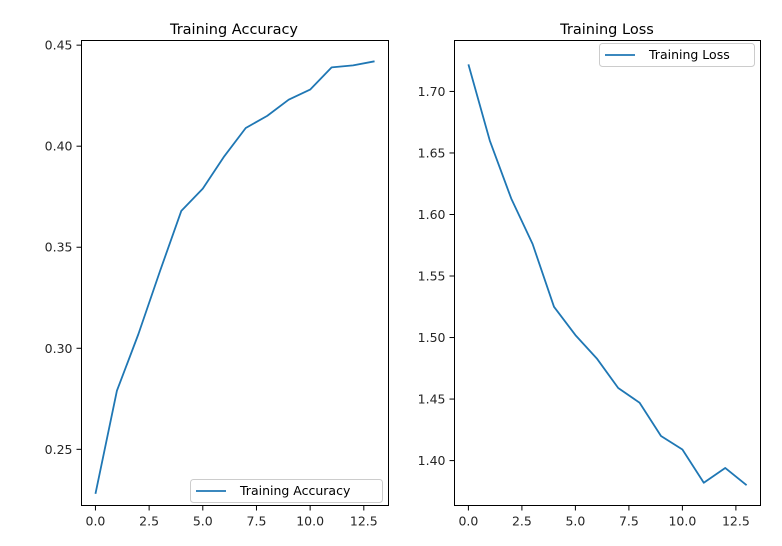 This screenshot has width=782, height=546. I want to click on loss-x-tick-label: 10.0, so click(682, 521).